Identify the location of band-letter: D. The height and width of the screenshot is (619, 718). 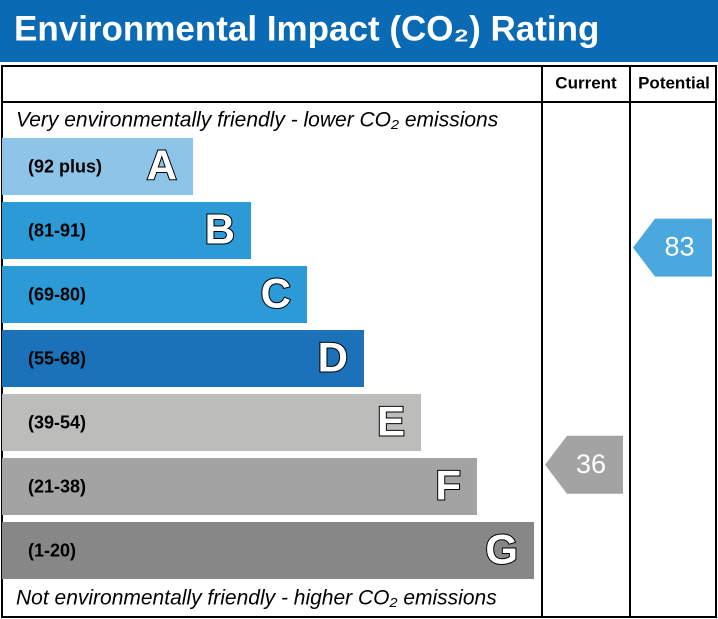
(333, 357).